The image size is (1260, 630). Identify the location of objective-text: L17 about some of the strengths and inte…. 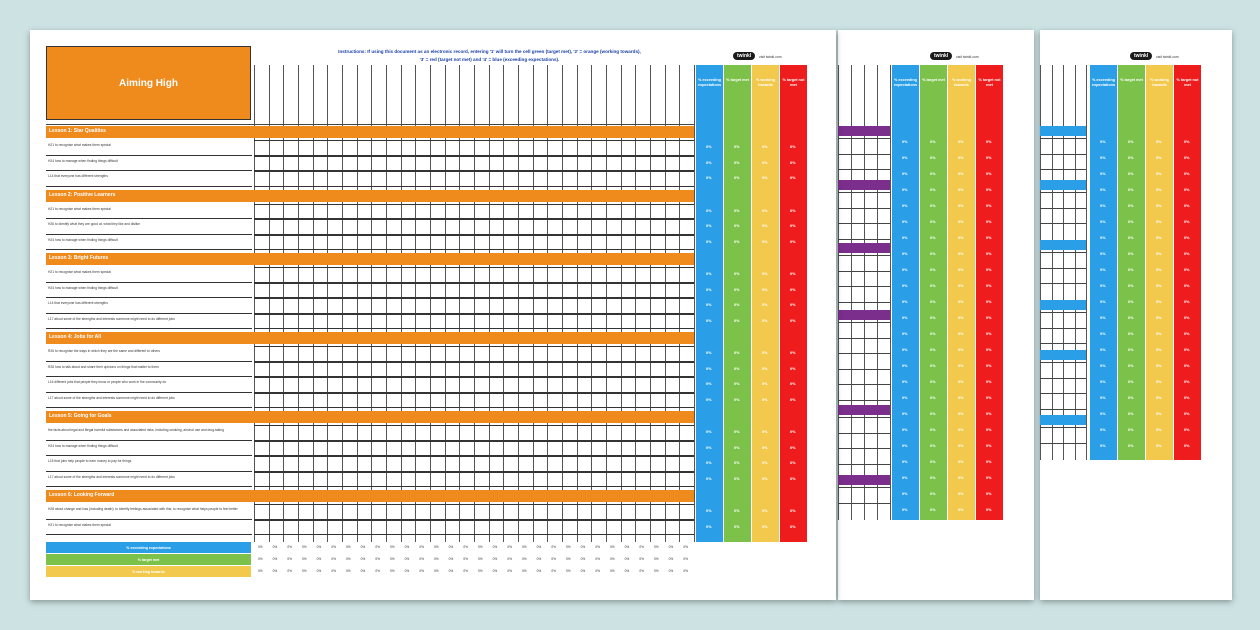
(149, 400).